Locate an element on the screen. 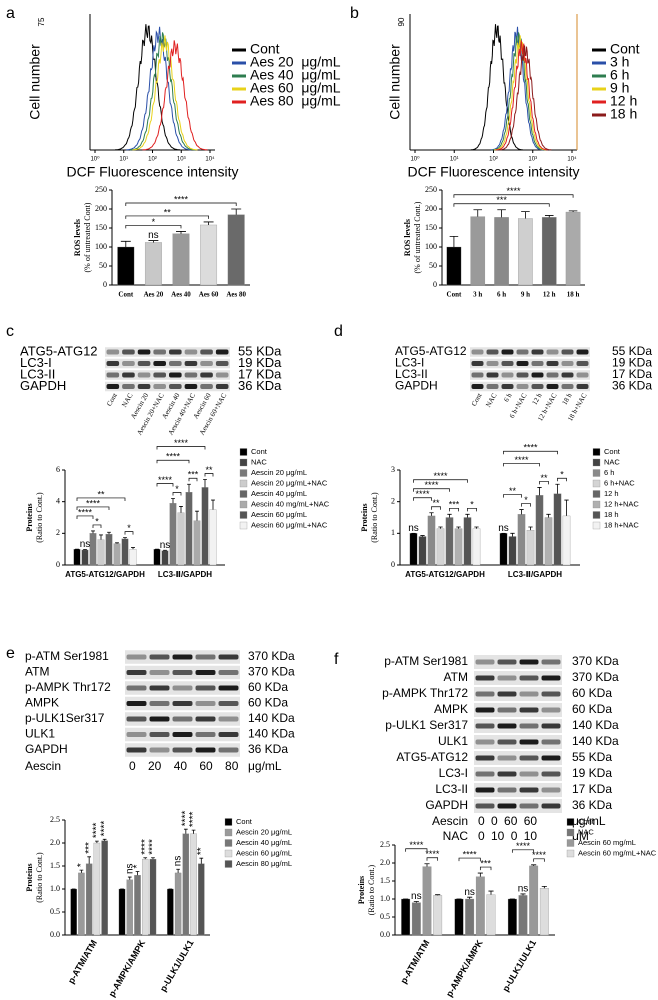 The image size is (658, 1000). blot-row-label: p-AMPK Thr172 is located at coordinates (68, 687).